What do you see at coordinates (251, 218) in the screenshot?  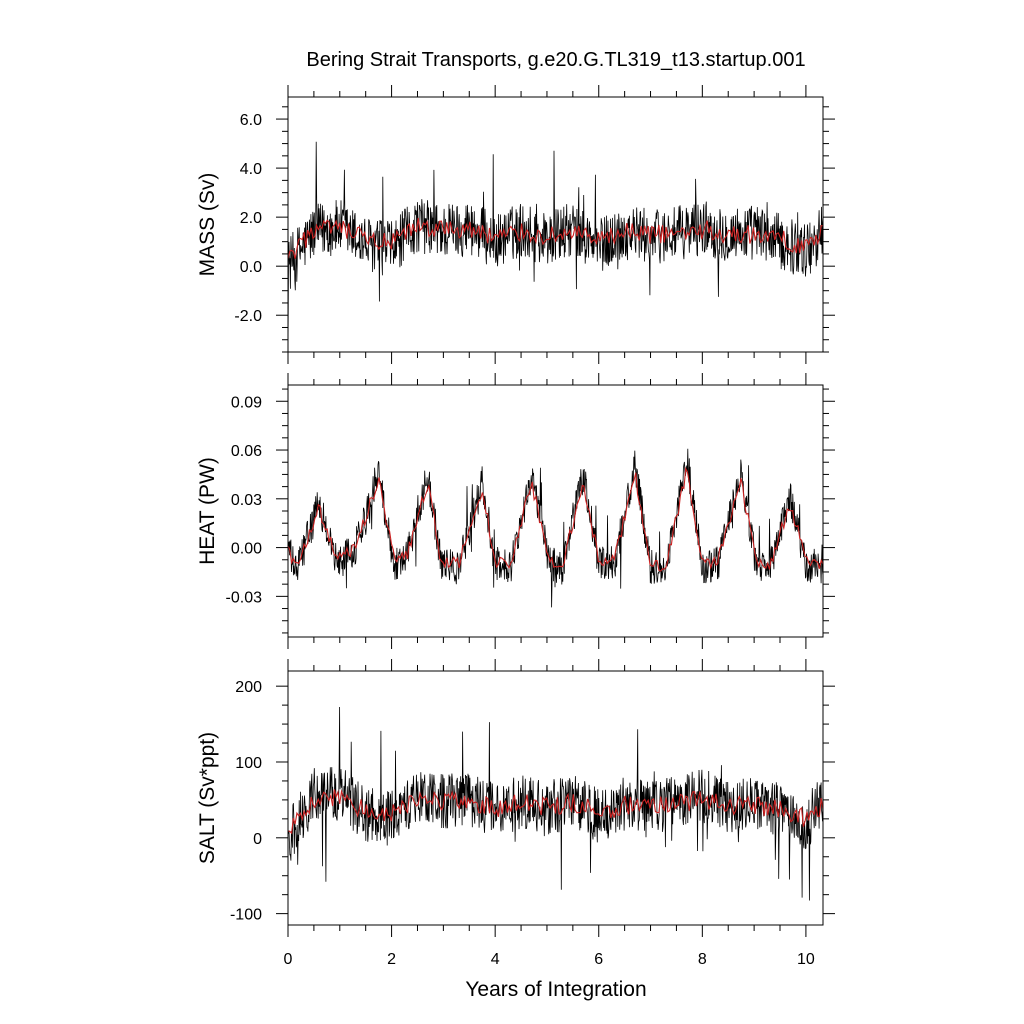 I see `y-tick-label: 2.0` at bounding box center [251, 218].